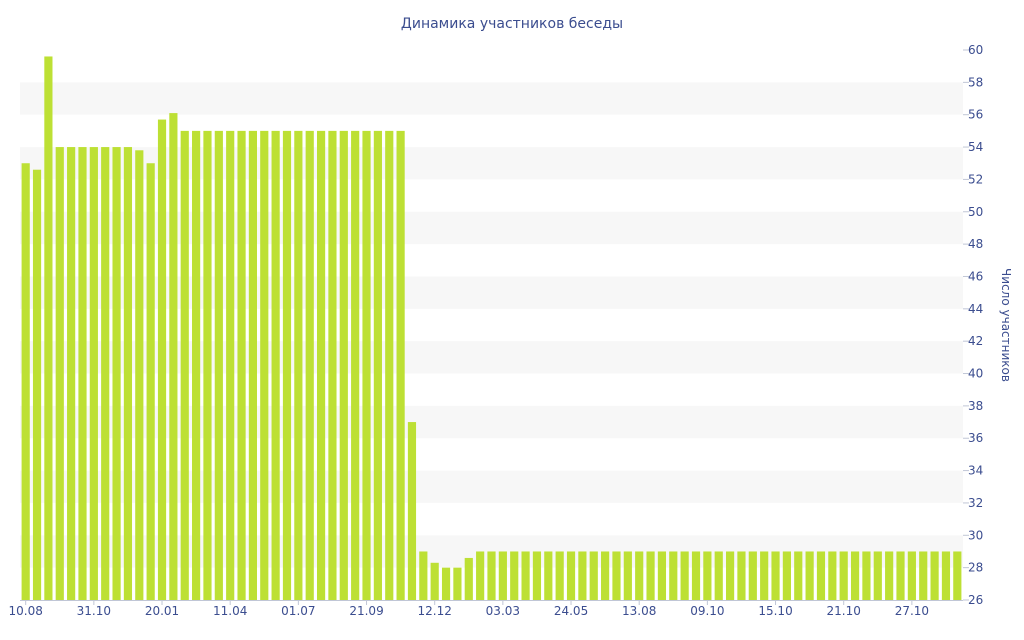  What do you see at coordinates (844, 611) in the screenshot?
I see `x-tick-label: 21.10` at bounding box center [844, 611].